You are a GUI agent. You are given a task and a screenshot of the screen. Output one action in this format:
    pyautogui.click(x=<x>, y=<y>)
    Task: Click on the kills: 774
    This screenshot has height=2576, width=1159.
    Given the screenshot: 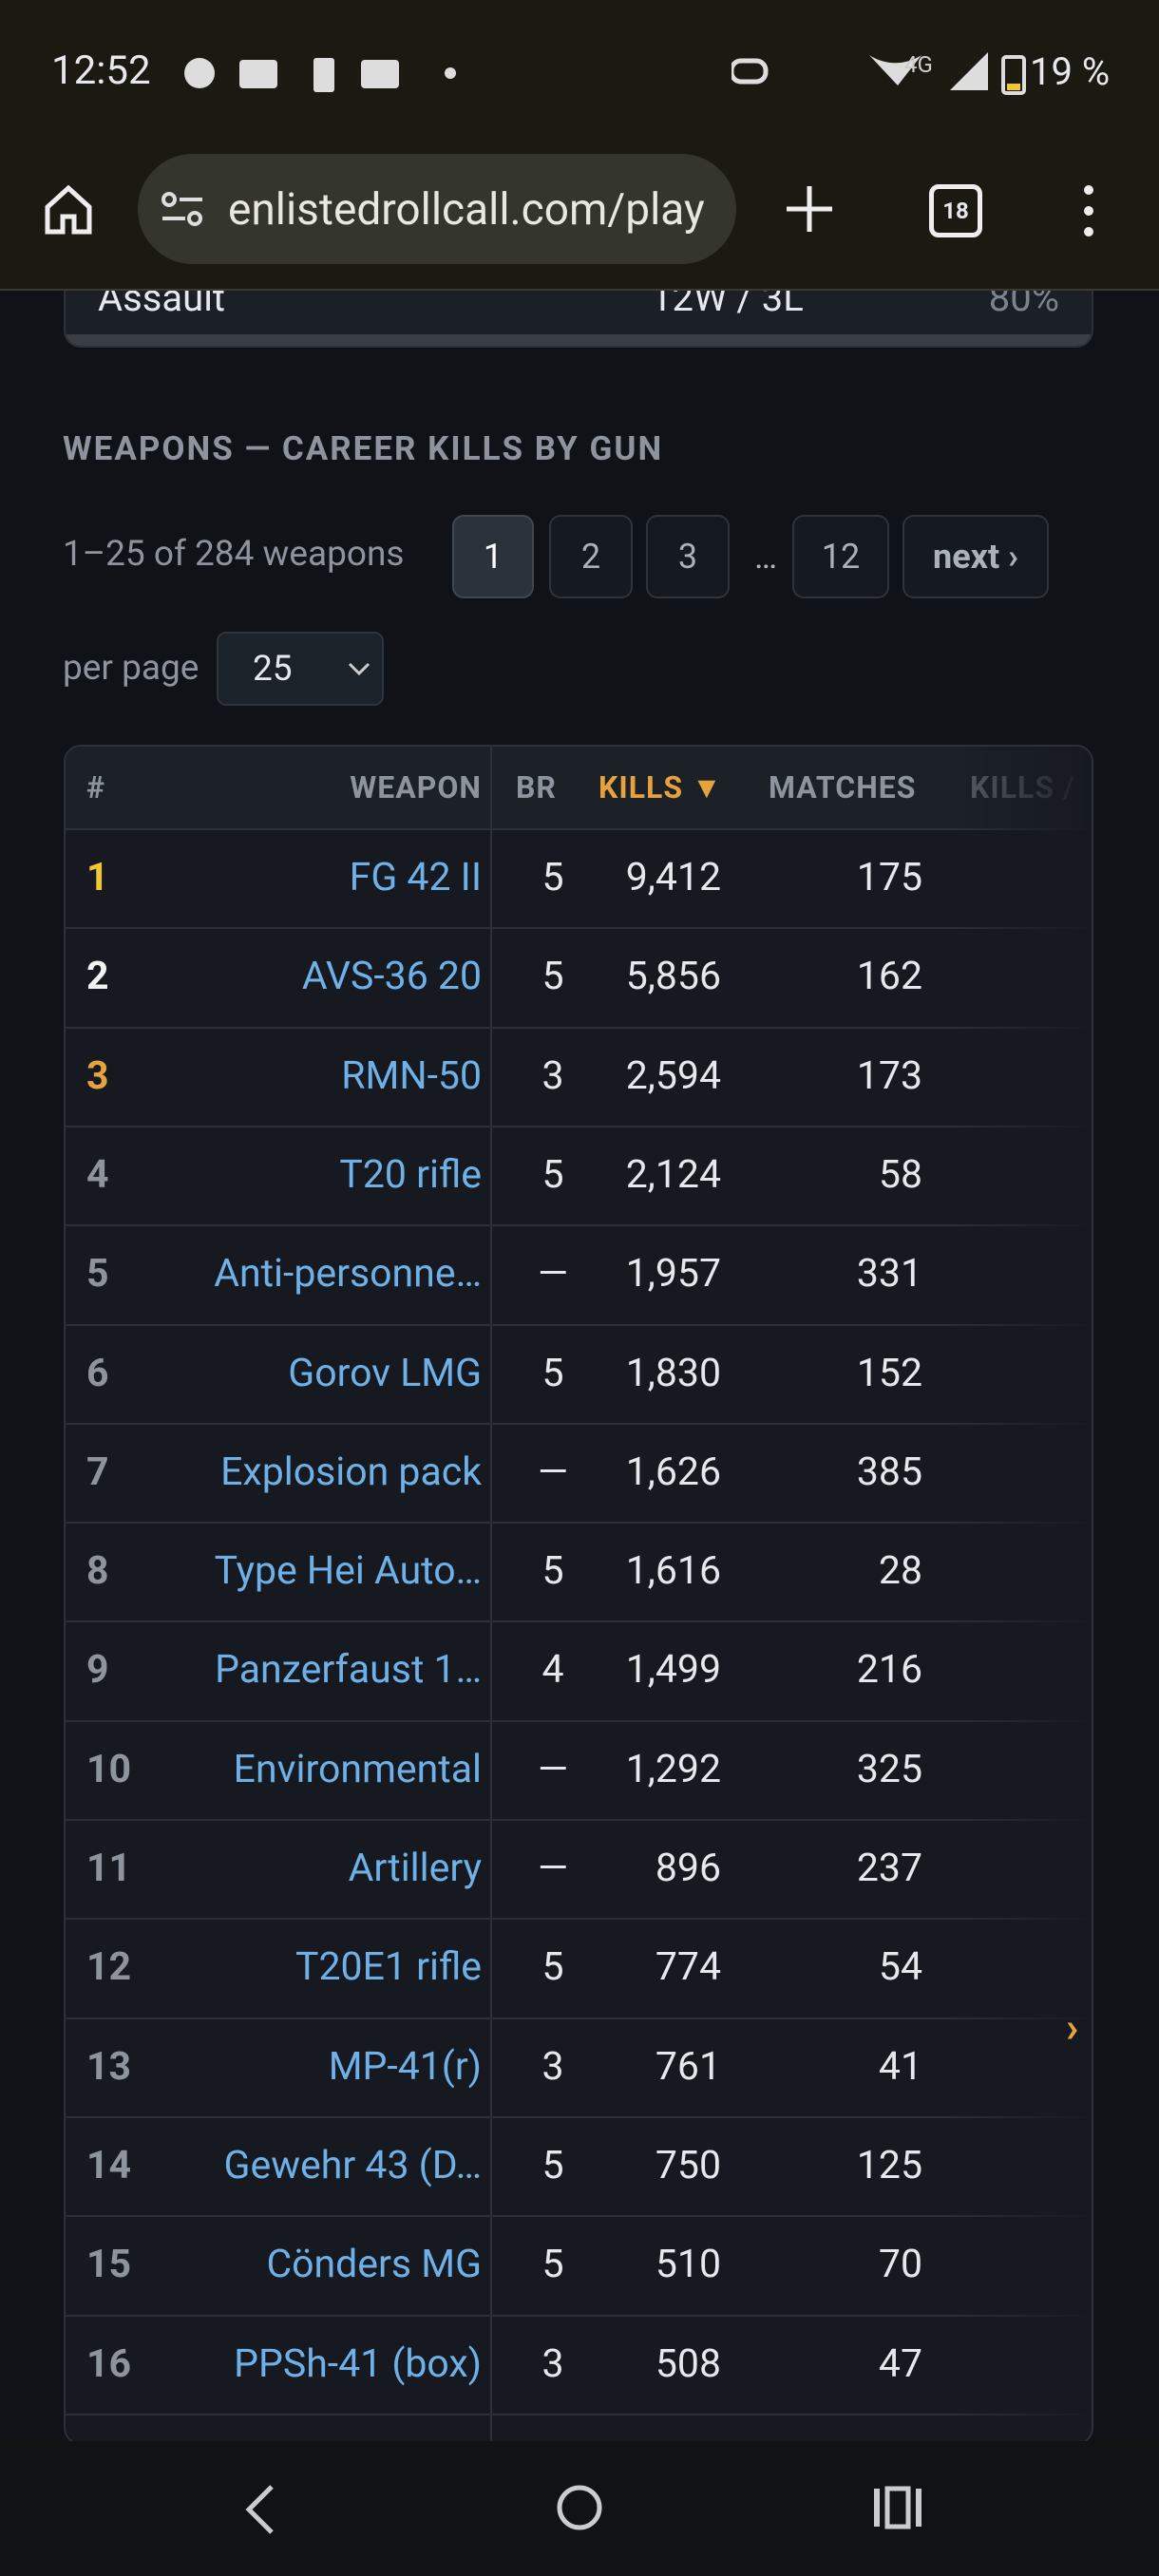 What is the action you would take?
    pyautogui.click(x=688, y=1967)
    